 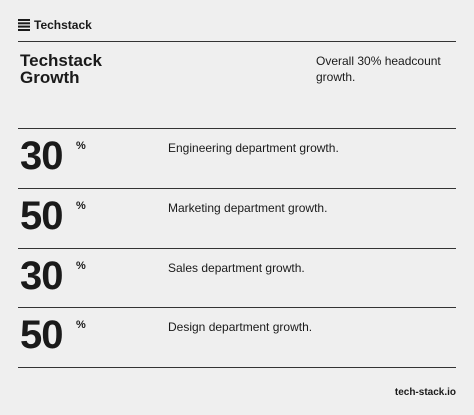 What do you see at coordinates (378, 69) in the screenshot?
I see `subtitle: Overall 30% headcount growth.` at bounding box center [378, 69].